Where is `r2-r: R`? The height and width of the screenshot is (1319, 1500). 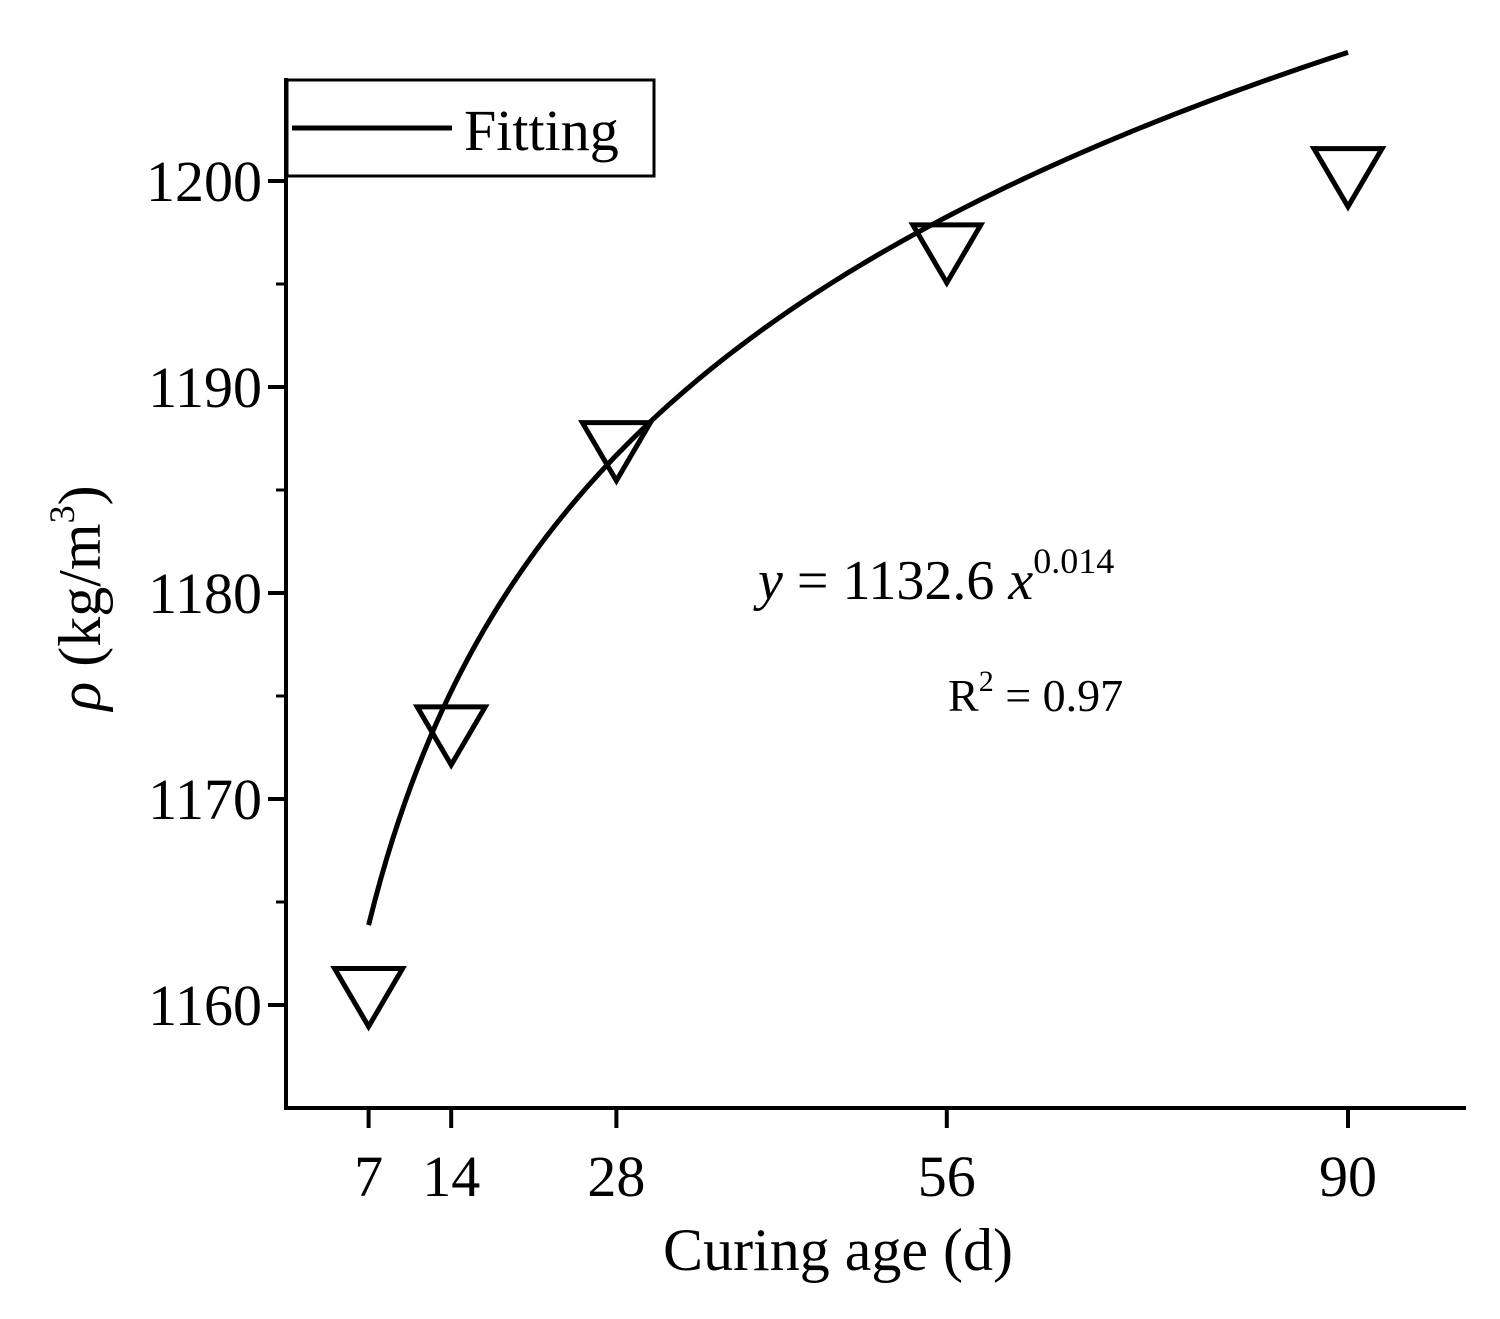
r2-r: R is located at coordinates (963, 695).